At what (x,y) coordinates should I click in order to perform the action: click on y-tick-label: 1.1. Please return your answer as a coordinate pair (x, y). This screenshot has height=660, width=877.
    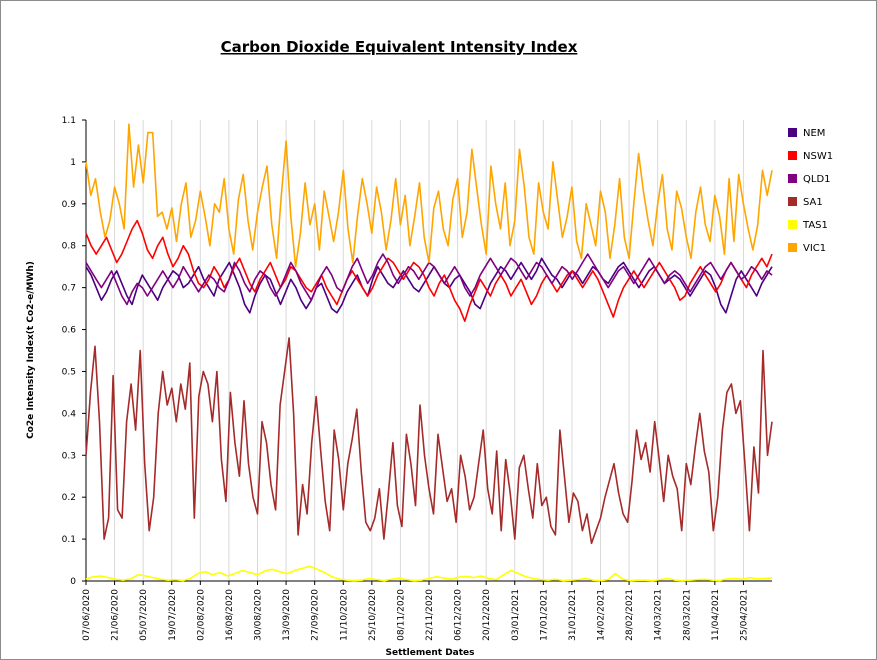
    Looking at the image, I should click on (69, 121).